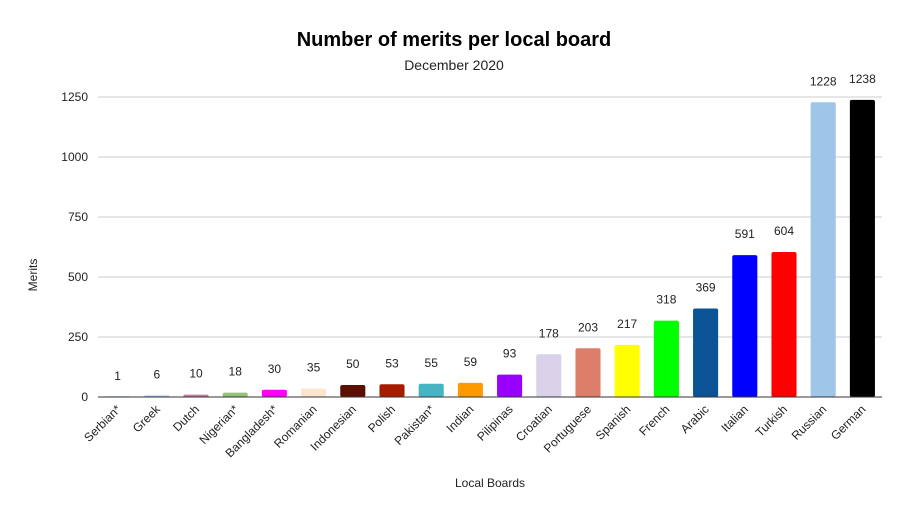  I want to click on bar-turkish, so click(784, 324).